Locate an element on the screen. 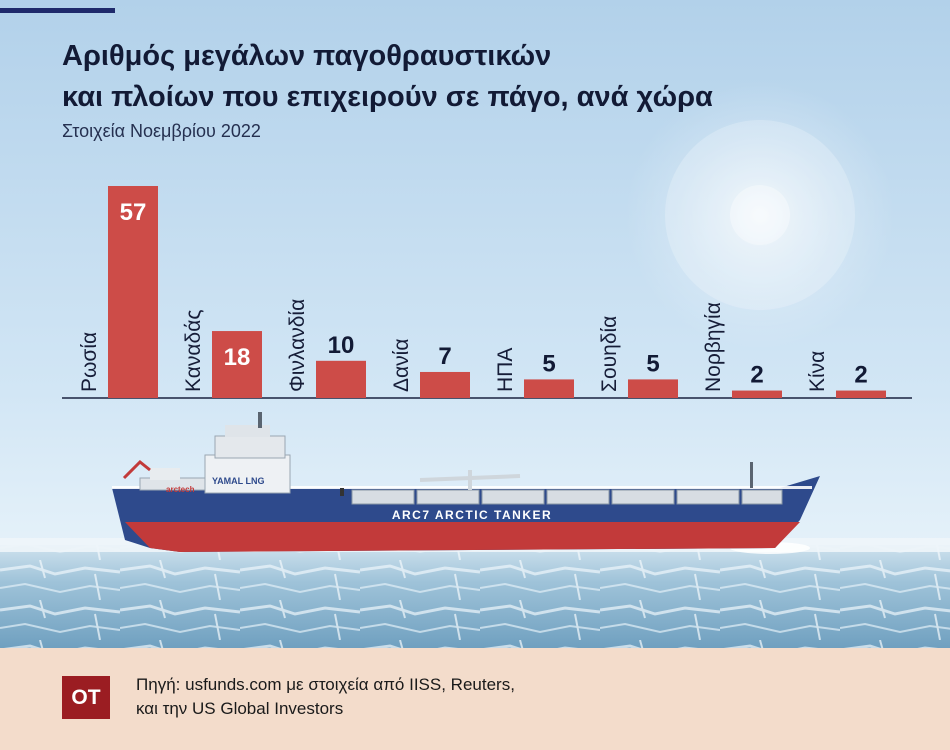  category-label: Νορβηγία is located at coordinates (713, 347).